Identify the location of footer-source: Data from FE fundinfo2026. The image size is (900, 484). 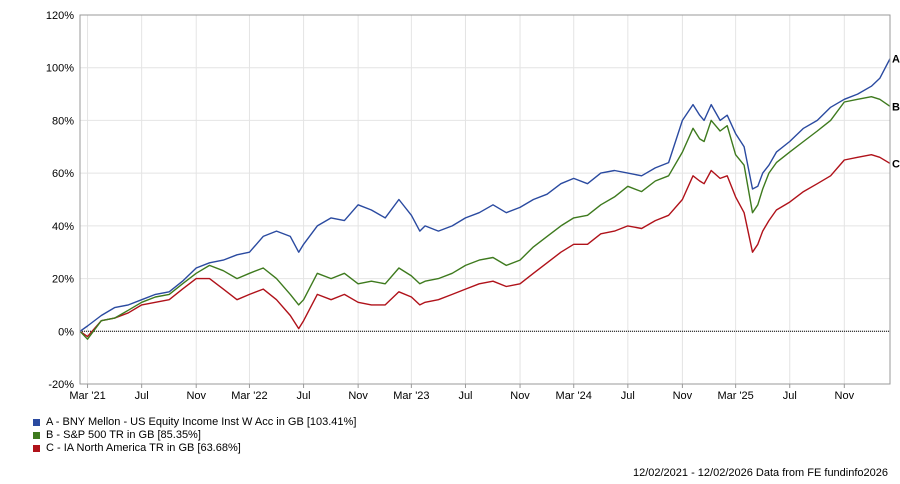
(821, 473).